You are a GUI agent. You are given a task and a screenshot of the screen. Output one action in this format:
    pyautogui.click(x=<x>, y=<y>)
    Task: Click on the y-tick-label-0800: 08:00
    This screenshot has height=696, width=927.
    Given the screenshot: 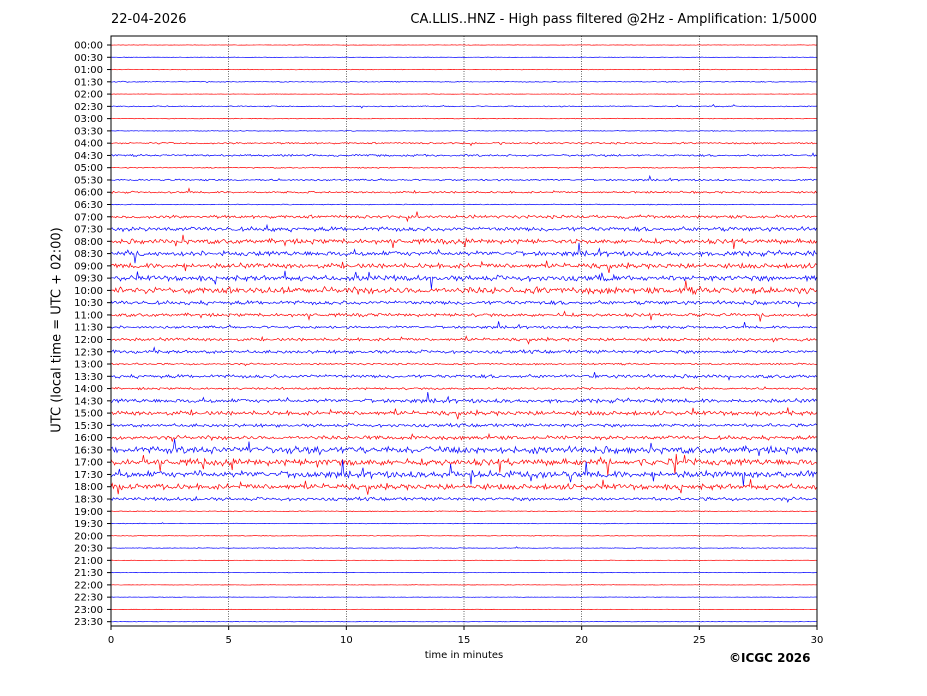 What is the action you would take?
    pyautogui.click(x=88, y=242)
    